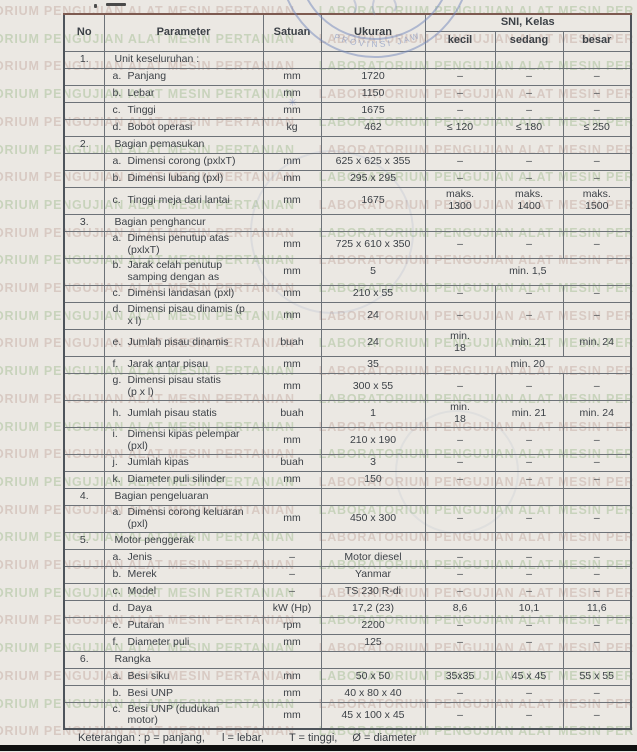 The width and height of the screenshot is (637, 752). I want to click on parameter-wrap: c. Tinggi meja dari lantai, so click(186, 200).